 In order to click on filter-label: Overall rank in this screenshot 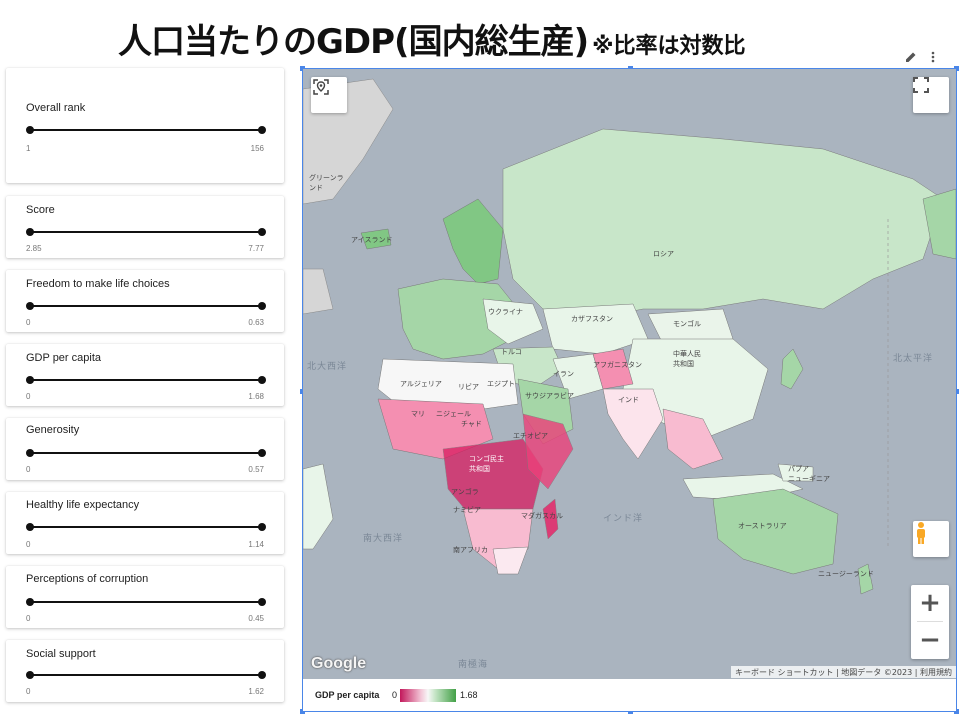, I will do `click(56, 108)`.